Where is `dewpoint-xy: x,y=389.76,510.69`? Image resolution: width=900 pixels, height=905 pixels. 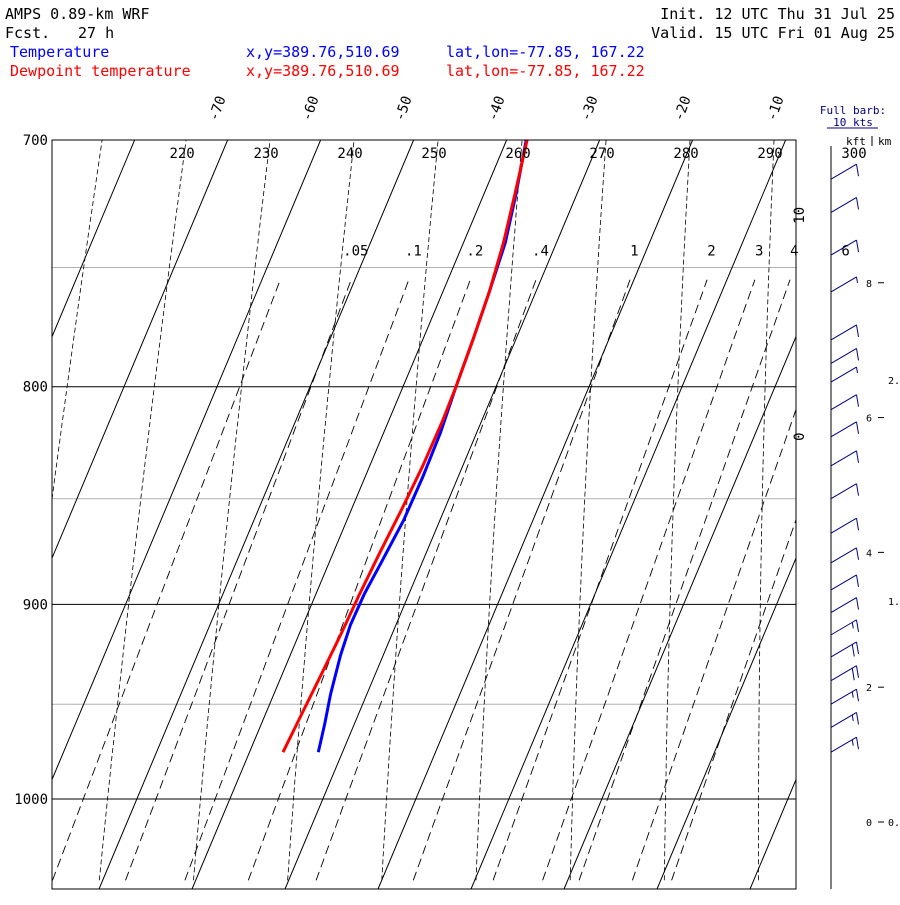
dewpoint-xy: x,y=389.76,510.69 is located at coordinates (323, 71).